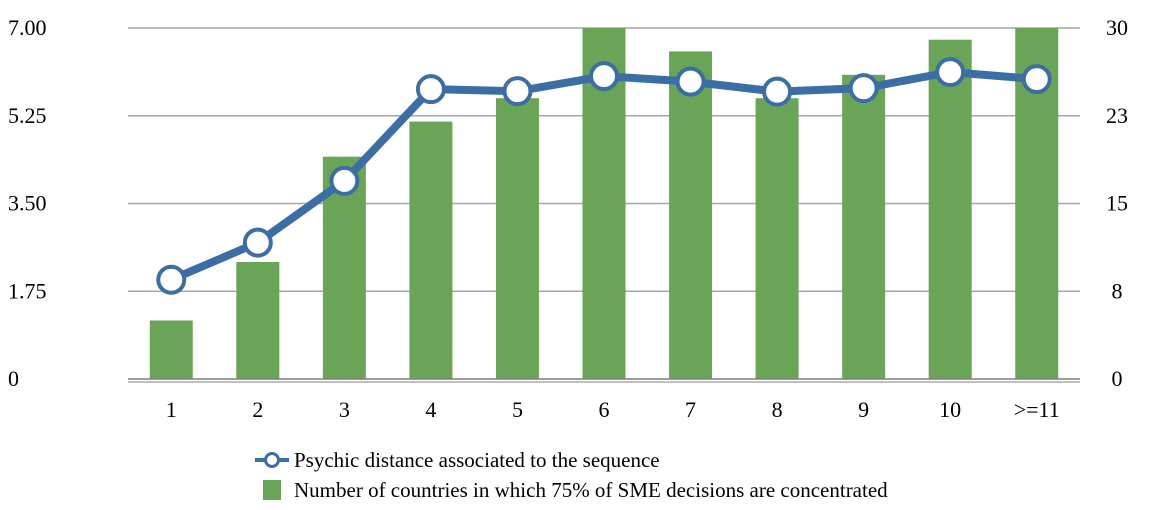 The width and height of the screenshot is (1154, 510). What do you see at coordinates (1037, 409) in the screenshot?
I see `x-tick-label: >=11` at bounding box center [1037, 409].